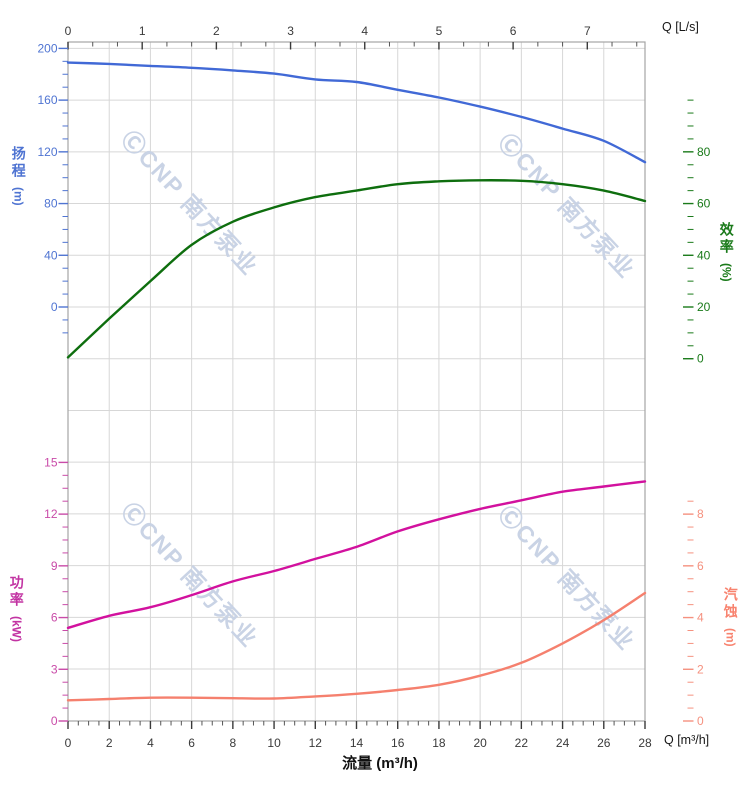 This screenshot has height=797, width=752. Describe the element at coordinates (16, 592) in the screenshot. I see `power-axis-title-text: 功率` at that location.